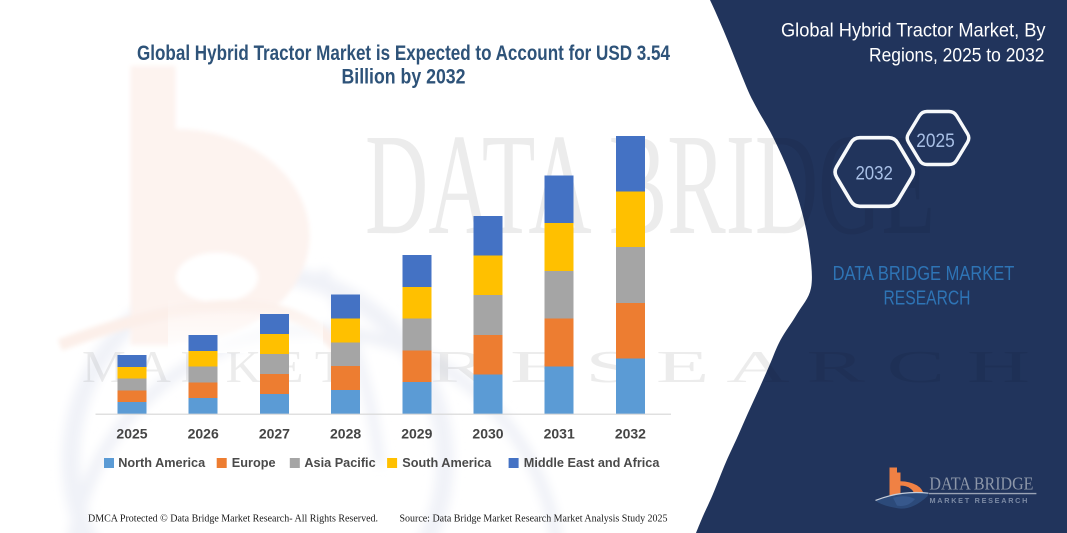  What do you see at coordinates (162, 463) in the screenshot?
I see `svg-text: North America` at bounding box center [162, 463].